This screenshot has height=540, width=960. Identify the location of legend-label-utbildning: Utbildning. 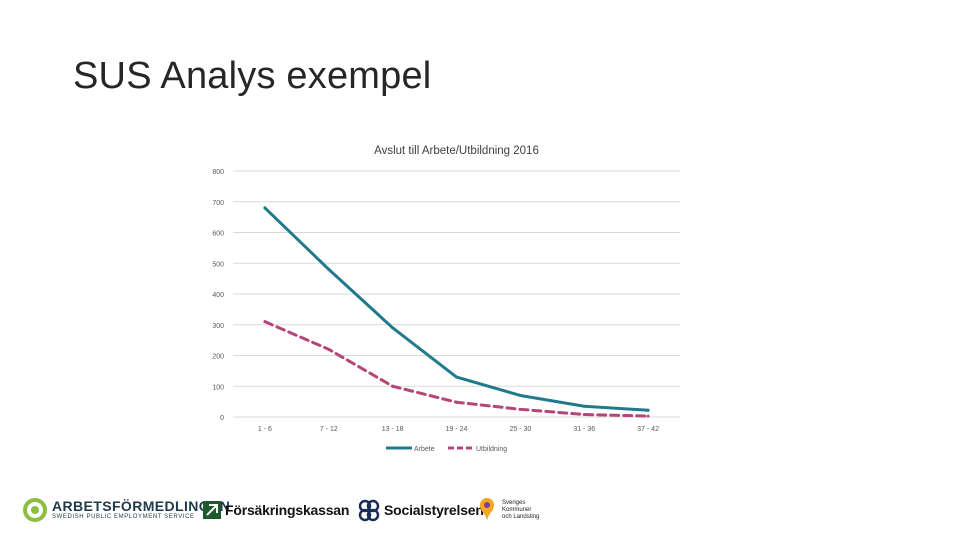
(491, 449).